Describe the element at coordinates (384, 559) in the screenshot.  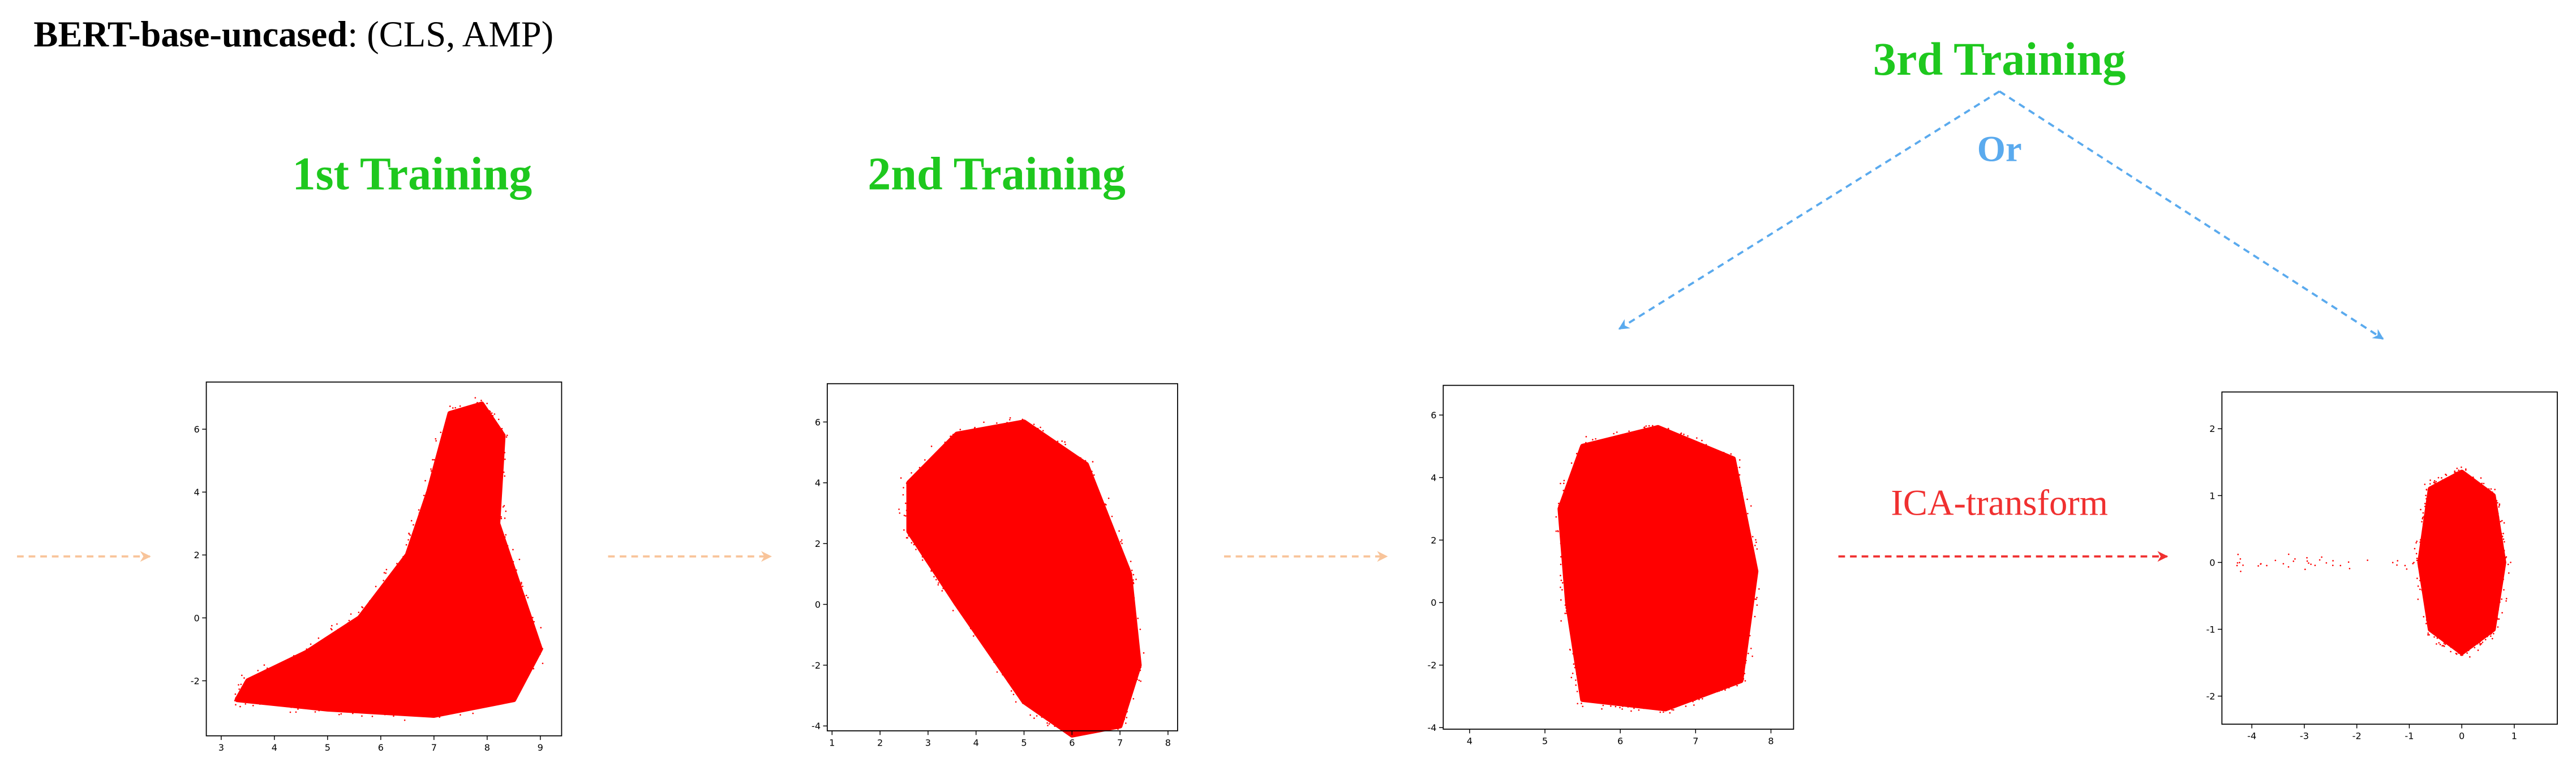
I see `plot-frame` at that location.